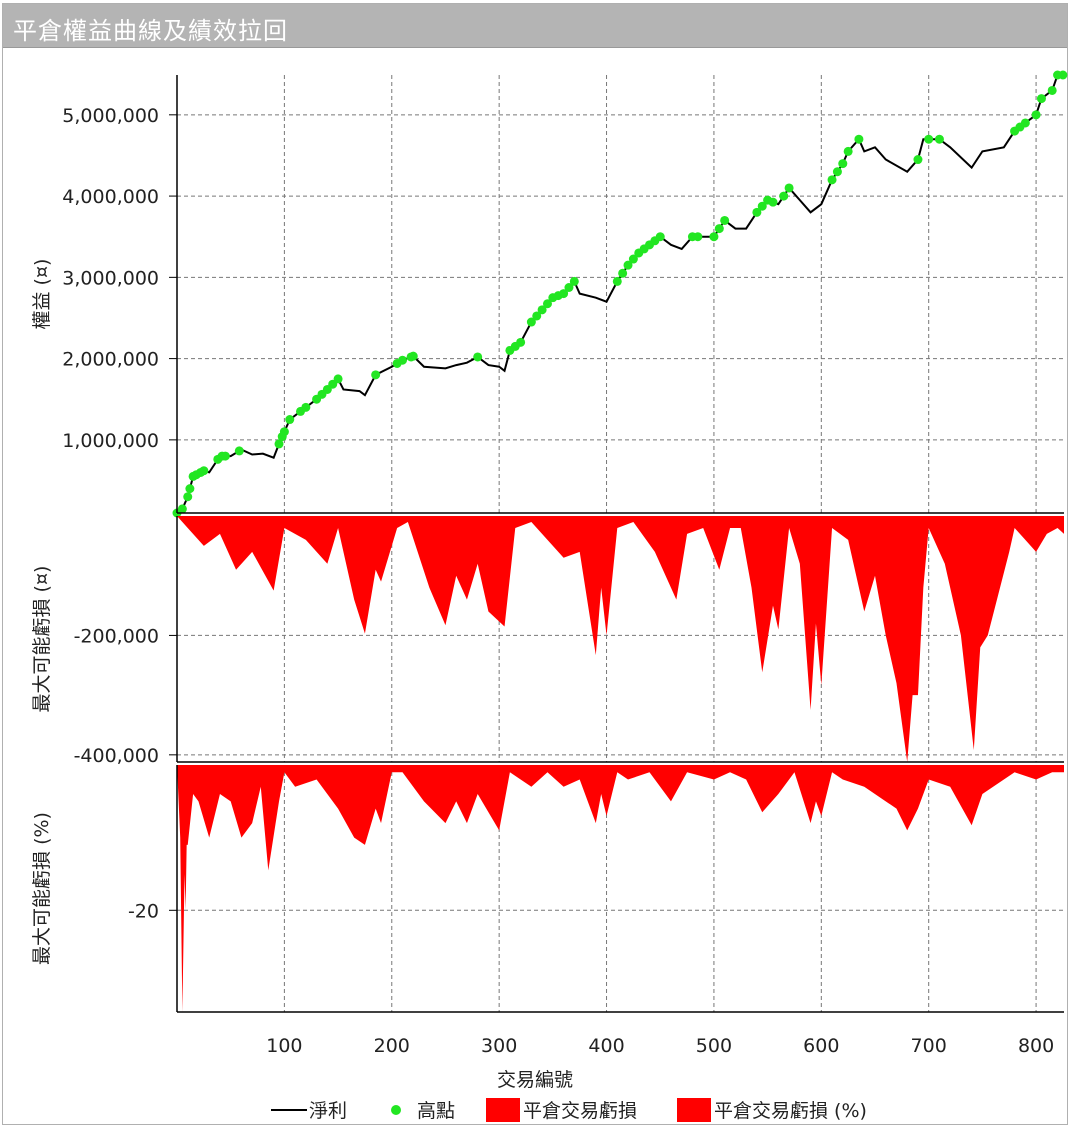  I want to click on x-tick-label: 800, so click(1036, 1046).